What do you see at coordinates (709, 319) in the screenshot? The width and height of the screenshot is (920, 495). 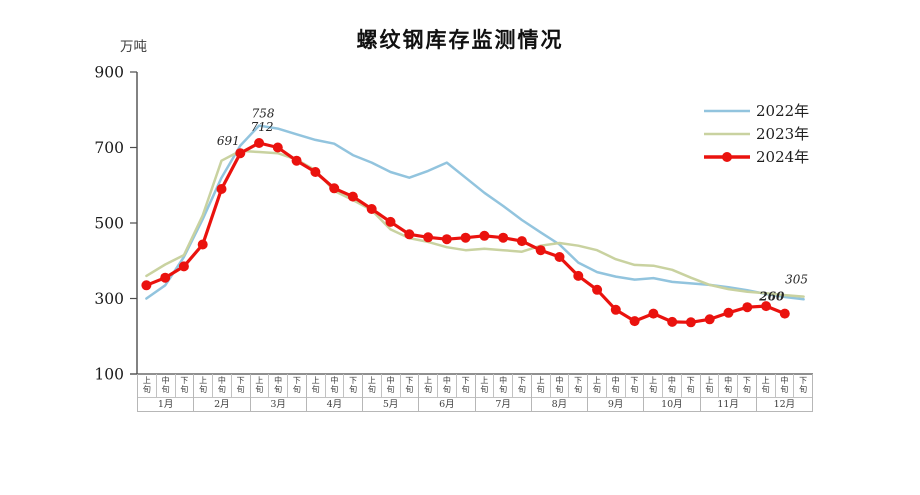 I see `data-point-2024年-11月上旬` at bounding box center [709, 319].